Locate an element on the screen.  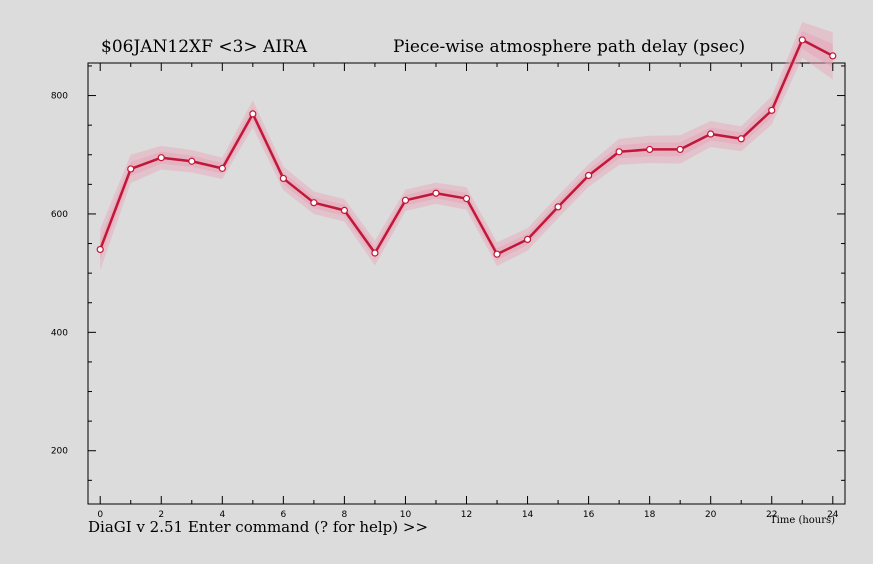
x-tick-label: 0 is located at coordinates (100, 515).